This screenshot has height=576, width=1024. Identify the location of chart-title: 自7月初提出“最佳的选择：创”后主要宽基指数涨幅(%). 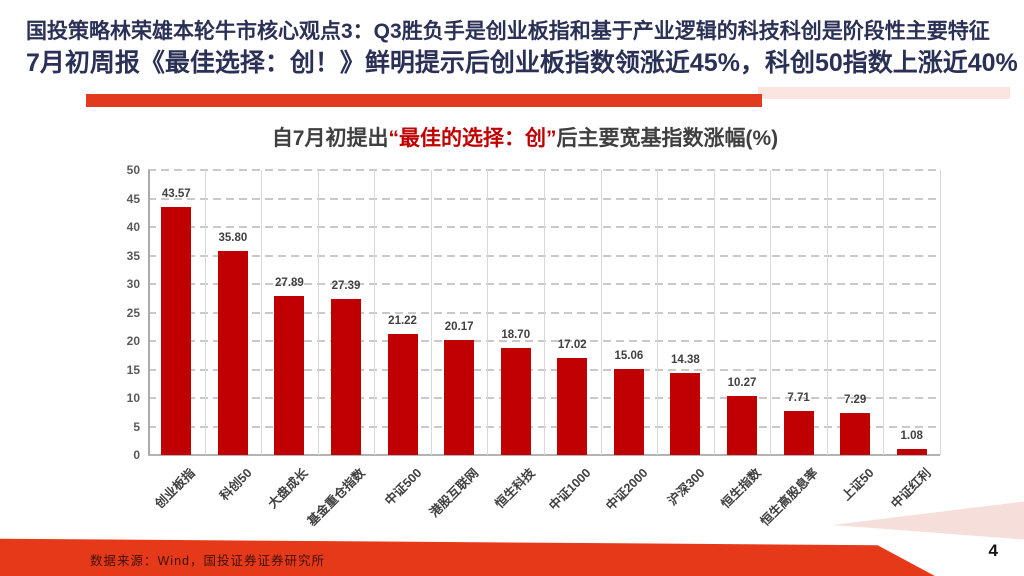
(525, 137).